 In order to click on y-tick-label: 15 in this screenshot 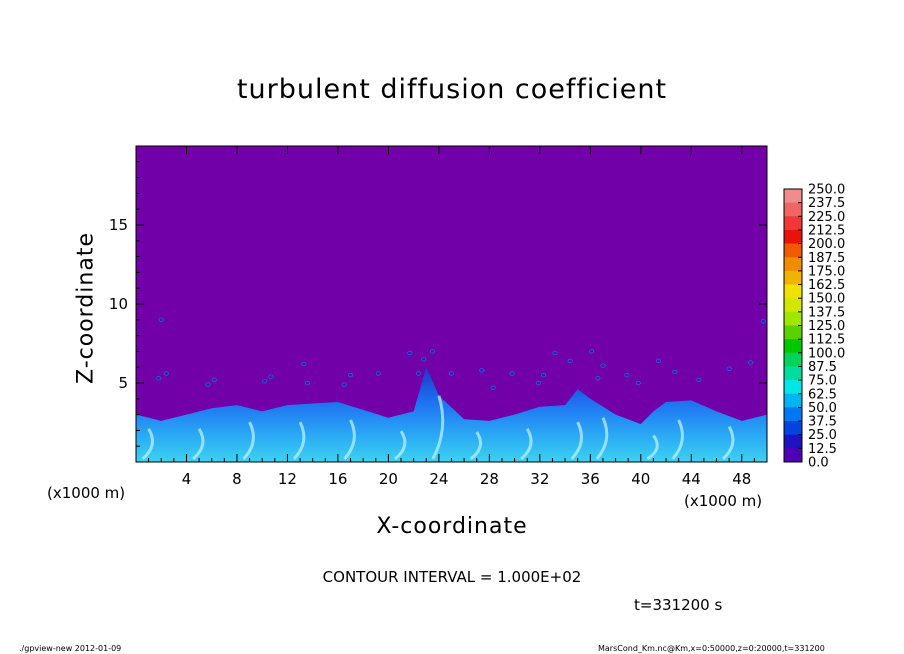, I will do `click(118, 225)`.